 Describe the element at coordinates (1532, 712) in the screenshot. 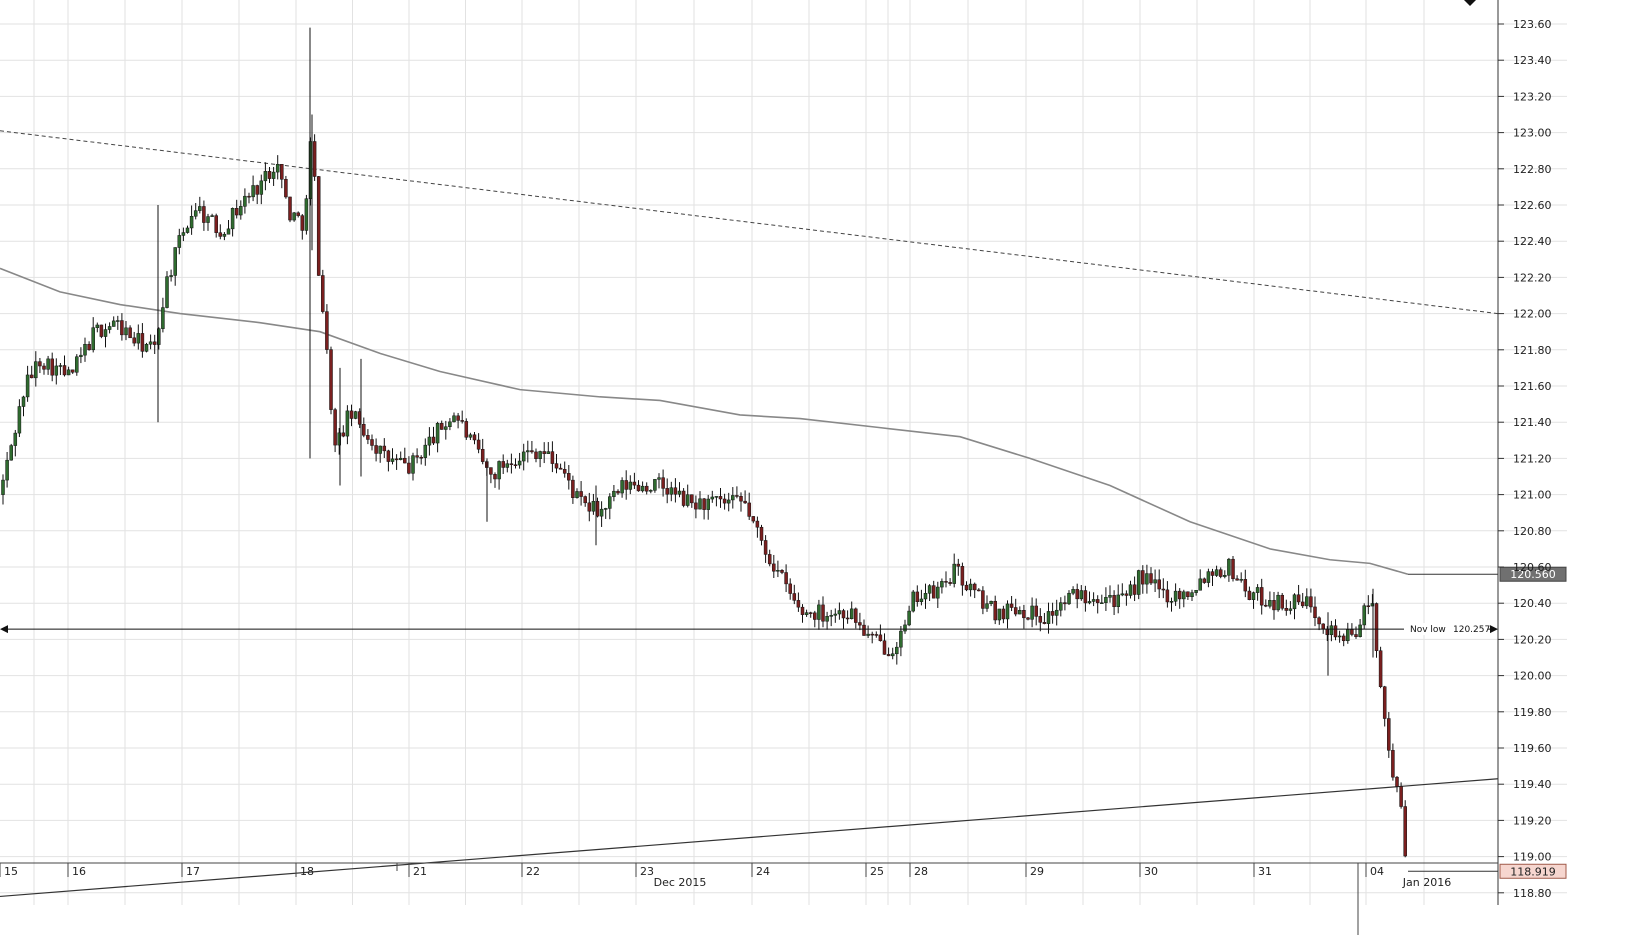

I see `y-tick-label: 119.80` at that location.